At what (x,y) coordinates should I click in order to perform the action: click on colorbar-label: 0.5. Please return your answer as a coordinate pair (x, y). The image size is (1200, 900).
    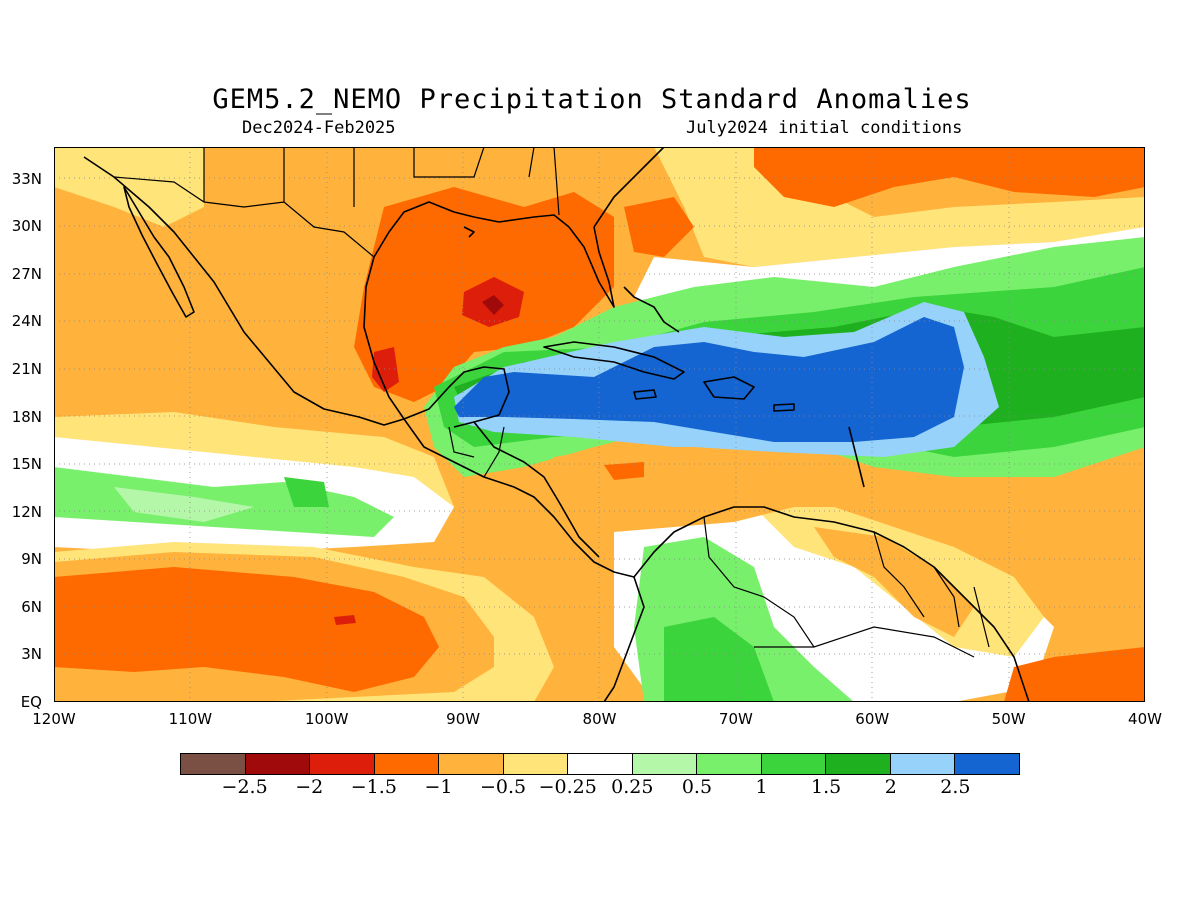
    Looking at the image, I should click on (697, 787).